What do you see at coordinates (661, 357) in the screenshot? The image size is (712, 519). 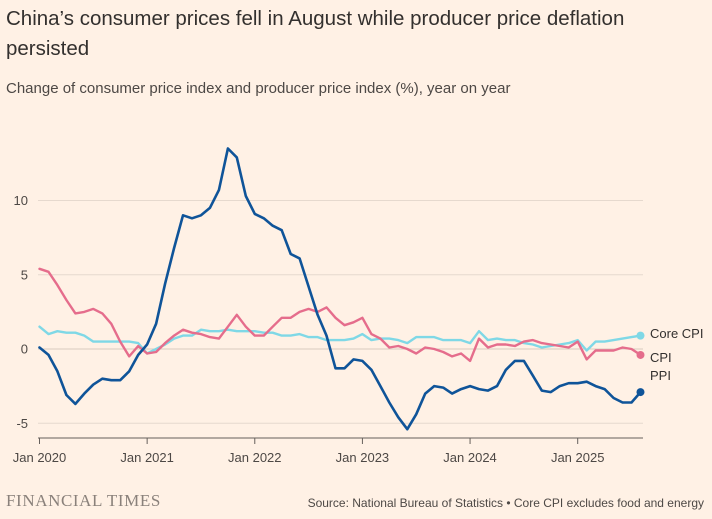 I see `series-label-cpi: CPI` at bounding box center [661, 357].